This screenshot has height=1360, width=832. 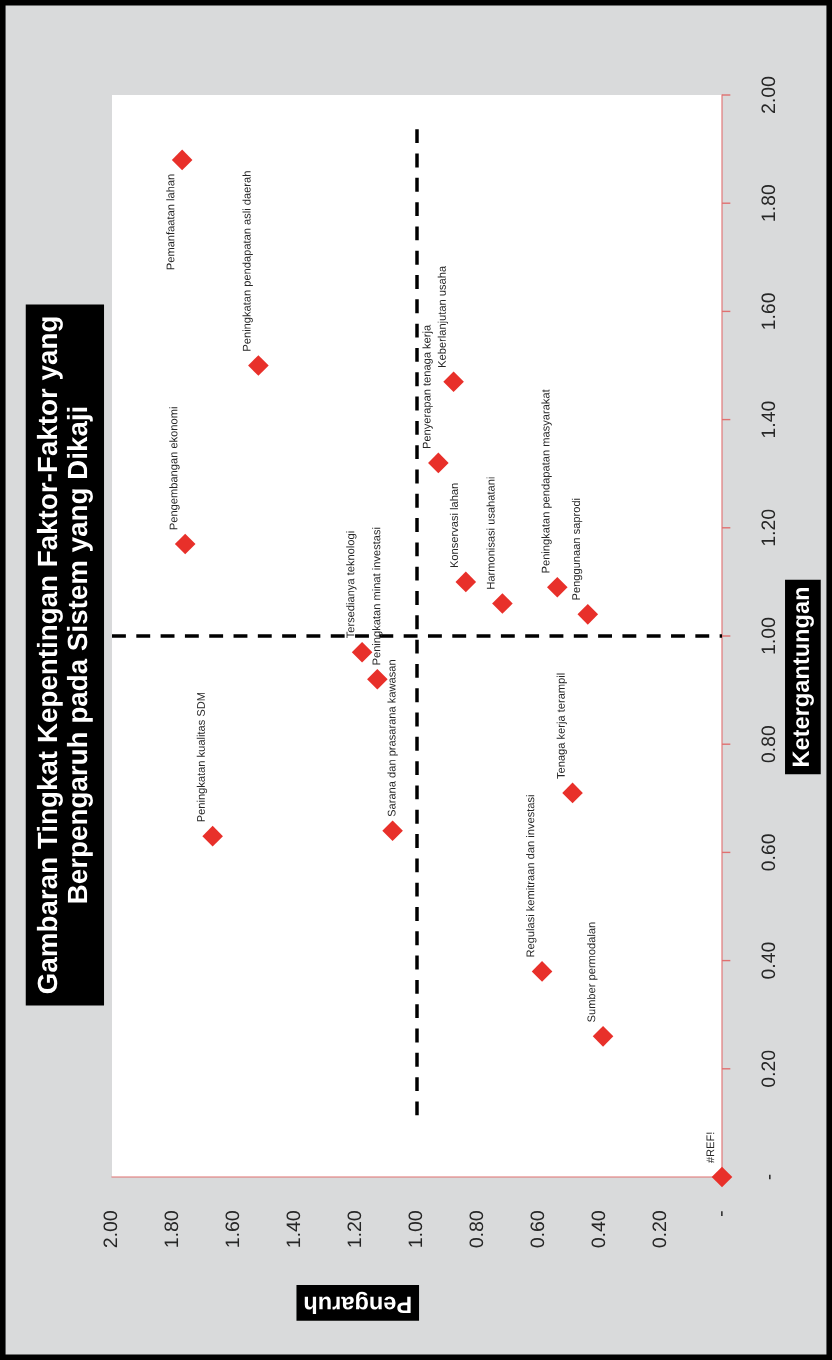 I want to click on annotation: Sarana dan prasarana kawasan, so click(x=392, y=738).